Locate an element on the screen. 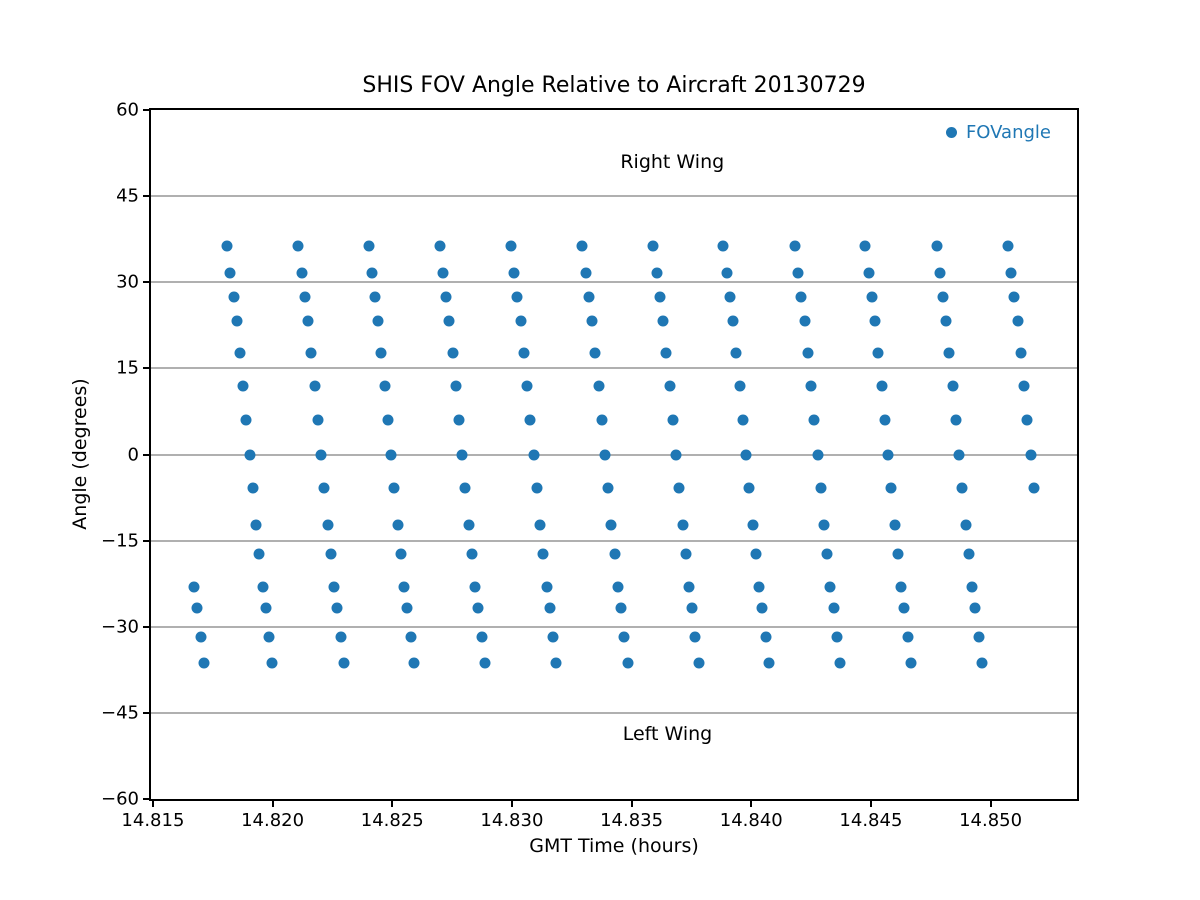 The image size is (1200, 900). x-tick-label: 14.850 is located at coordinates (991, 820).